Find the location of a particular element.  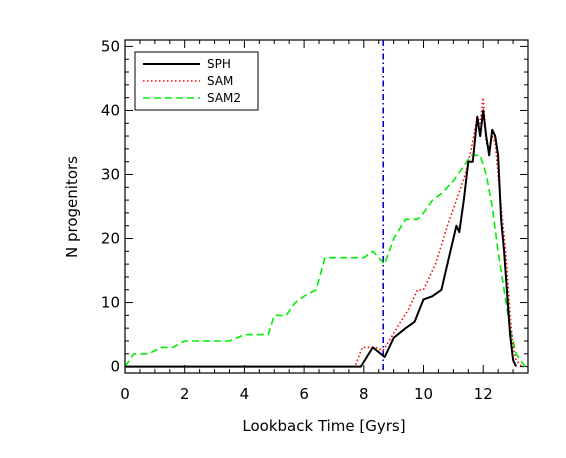

legend-label-sph: SPH is located at coordinates (219, 64).